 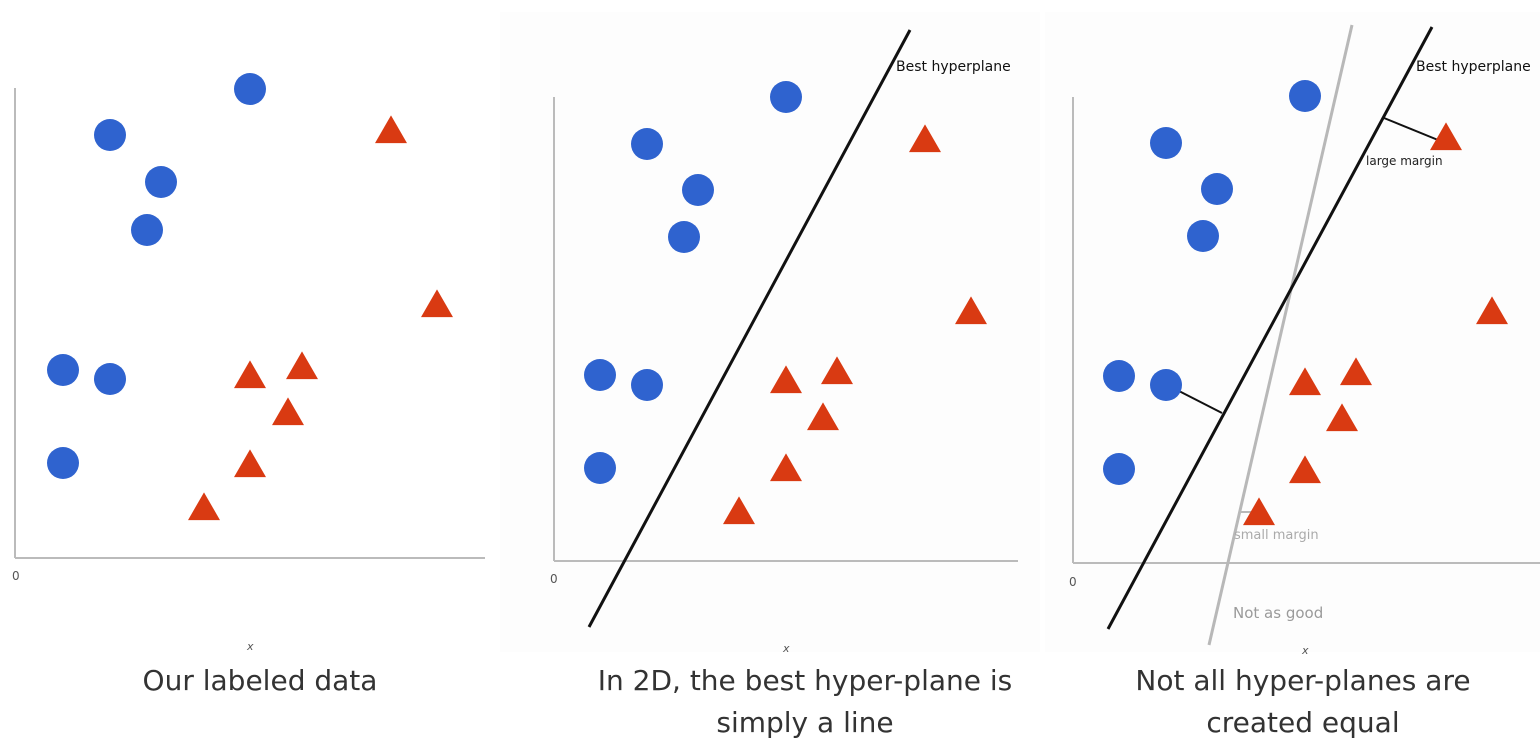 What do you see at coordinates (1303, 680) in the screenshot?
I see `panel-3-caption-line-1: Not all hyper-planes are` at bounding box center [1303, 680].